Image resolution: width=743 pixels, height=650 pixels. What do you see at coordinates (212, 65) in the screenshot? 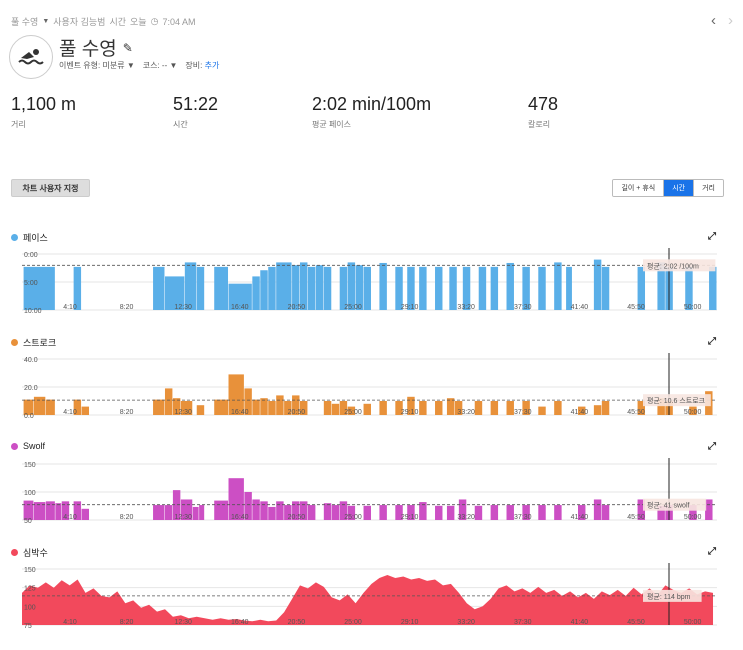
I see `add-gear-link: 추가` at bounding box center [212, 65].